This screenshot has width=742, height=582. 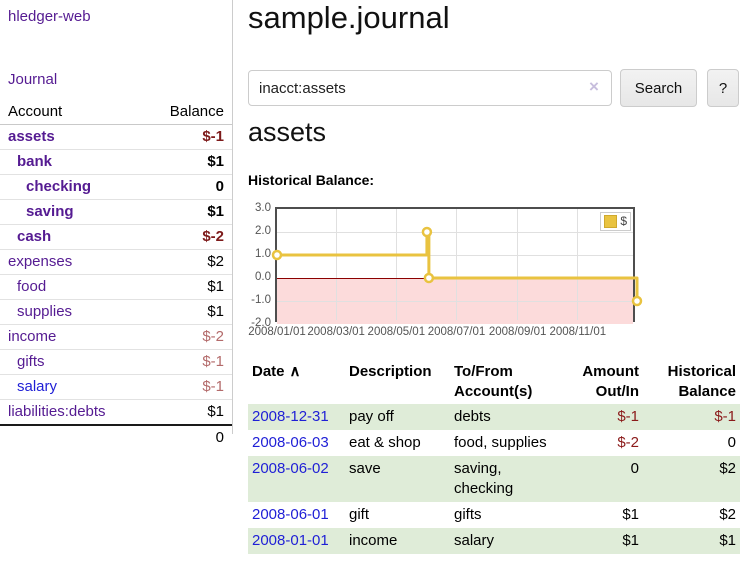 What do you see at coordinates (493, 381) in the screenshot?
I see `register-col-accounts: To/From Account(s)` at bounding box center [493, 381].